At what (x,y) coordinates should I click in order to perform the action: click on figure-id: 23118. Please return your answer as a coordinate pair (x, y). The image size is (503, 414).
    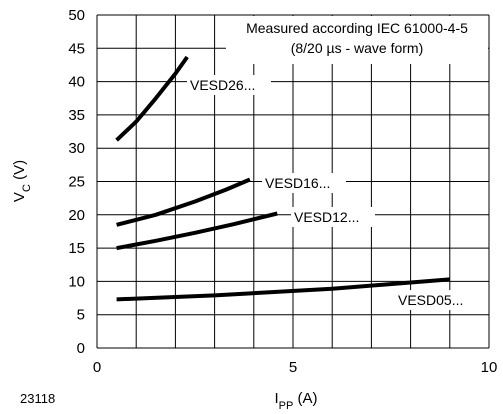
    Looking at the image, I should click on (37, 398).